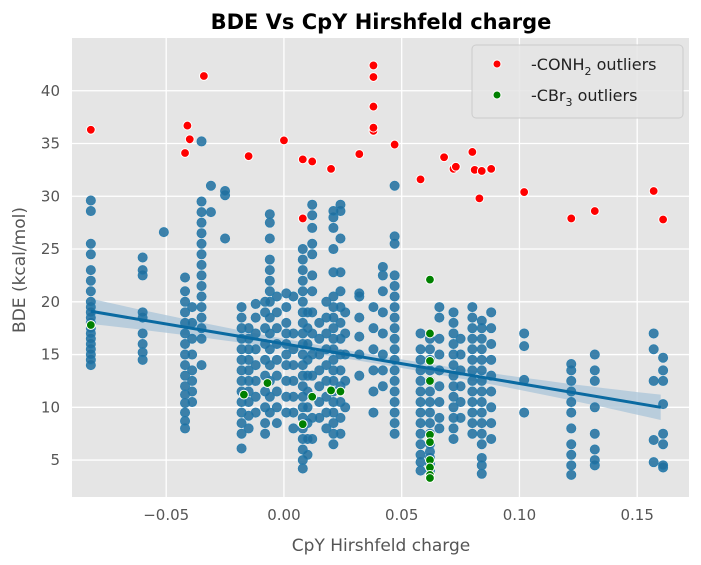 The width and height of the screenshot is (701, 565). I want to click on y-tick-label: 25, so click(50, 249).